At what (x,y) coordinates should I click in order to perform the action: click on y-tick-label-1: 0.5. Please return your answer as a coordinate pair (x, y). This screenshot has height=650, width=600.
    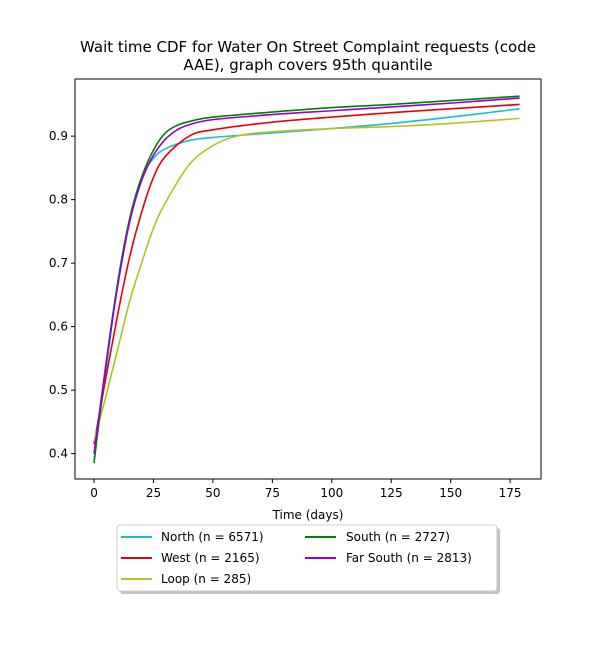
    Looking at the image, I should click on (58, 390).